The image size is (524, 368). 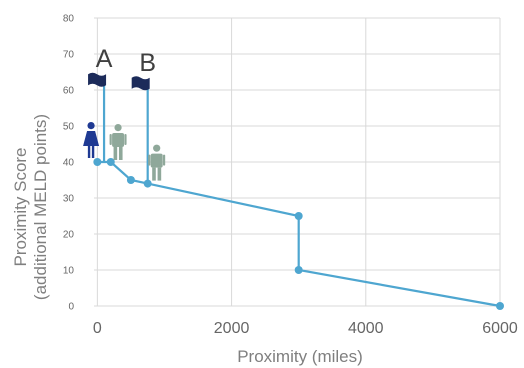 What do you see at coordinates (40, 207) in the screenshot?
I see `y-axis-label-line-2: (additional MELD points)` at bounding box center [40, 207].